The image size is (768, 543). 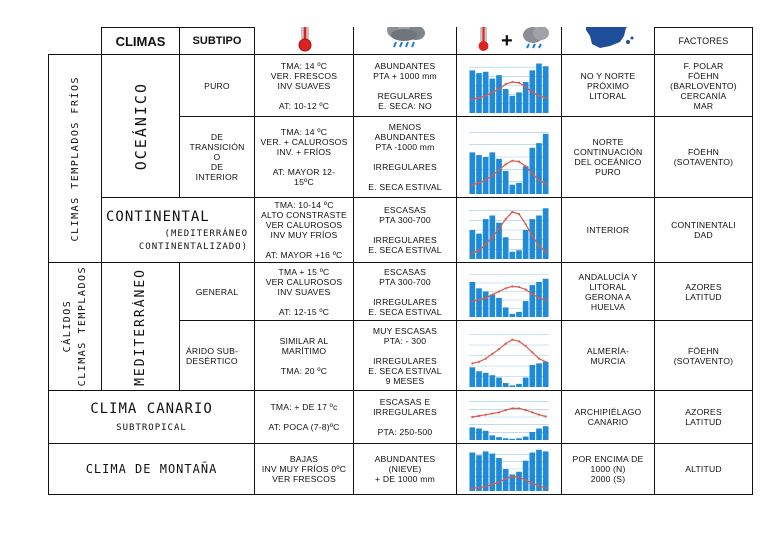 What do you see at coordinates (140, 326) in the screenshot?
I see `group-mediterraneo: MEDITERRÁNEO` at bounding box center [140, 326].